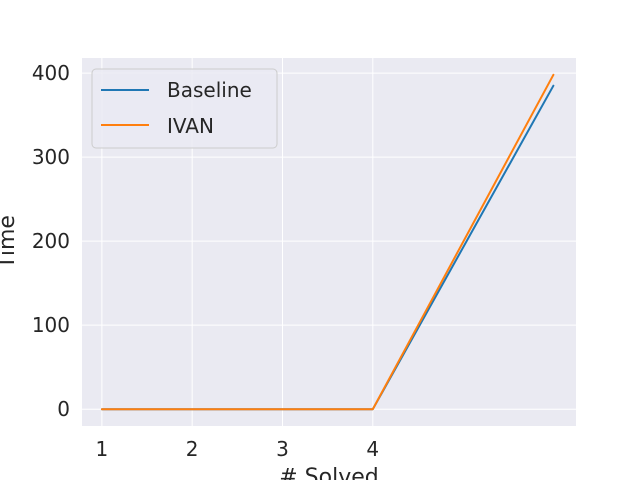  I want to click on legend-label-ivan: IVAN, so click(190, 126).